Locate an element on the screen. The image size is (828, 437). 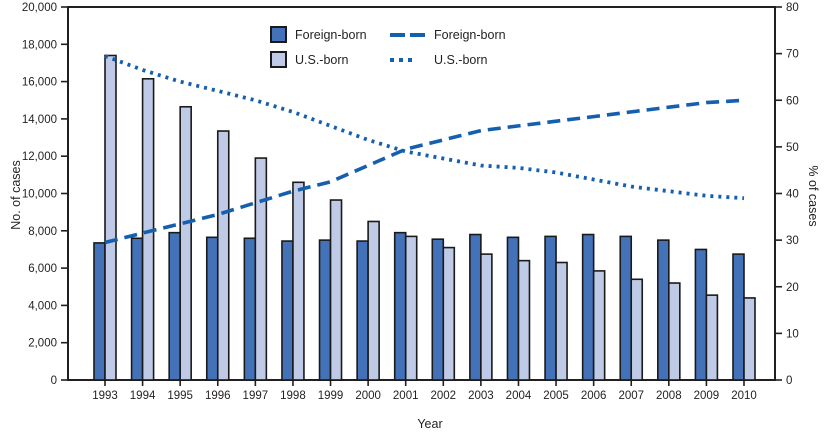
x-tick-label-2001: 2001 is located at coordinates (406, 396).